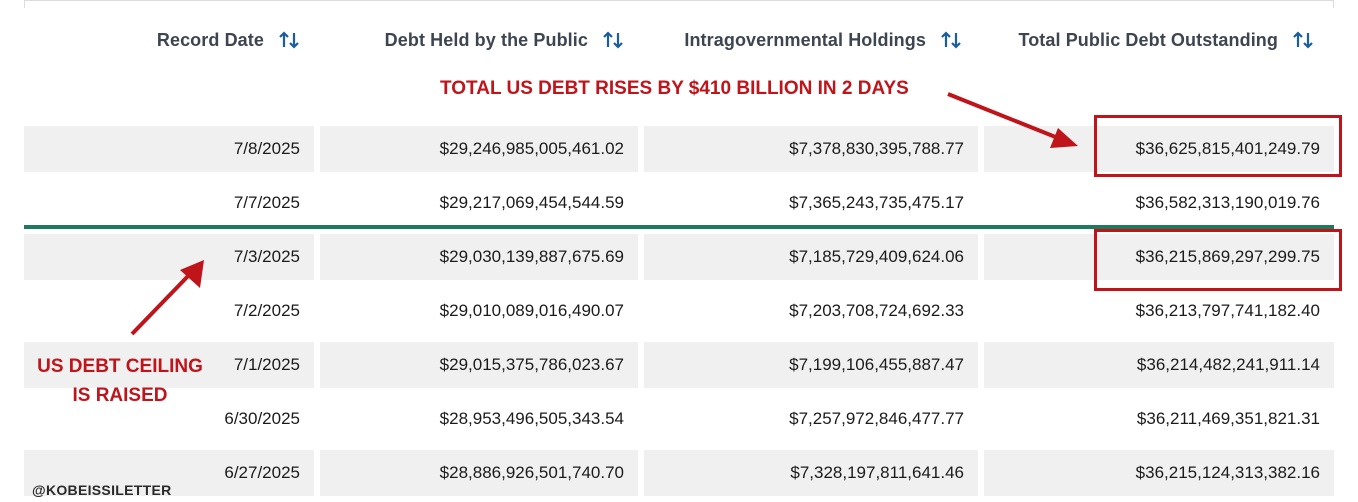  I want to click on column-header-label: Intragovernmental Holdings, so click(805, 39).